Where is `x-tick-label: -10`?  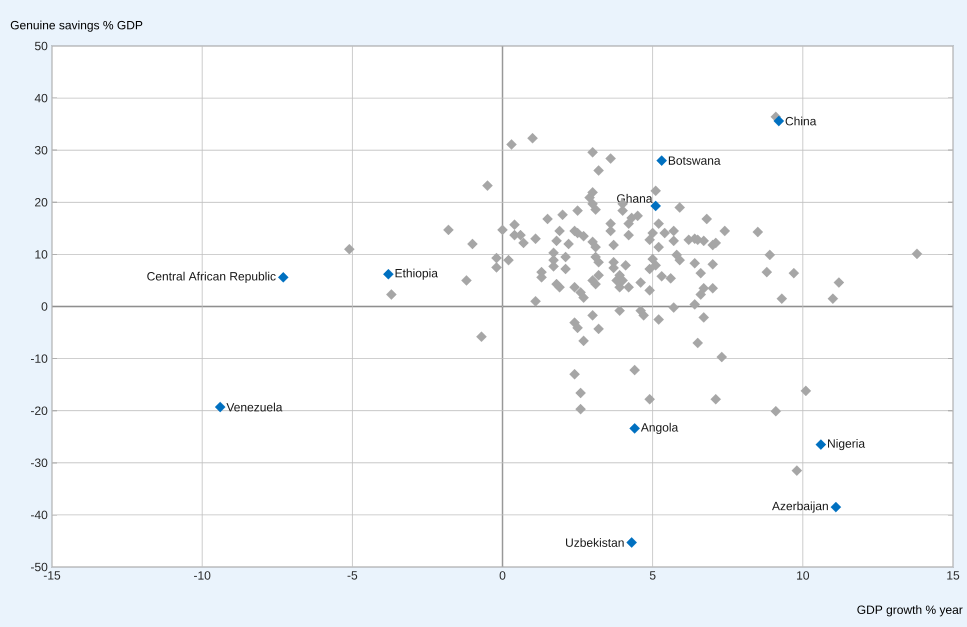 x-tick-label: -10 is located at coordinates (202, 575).